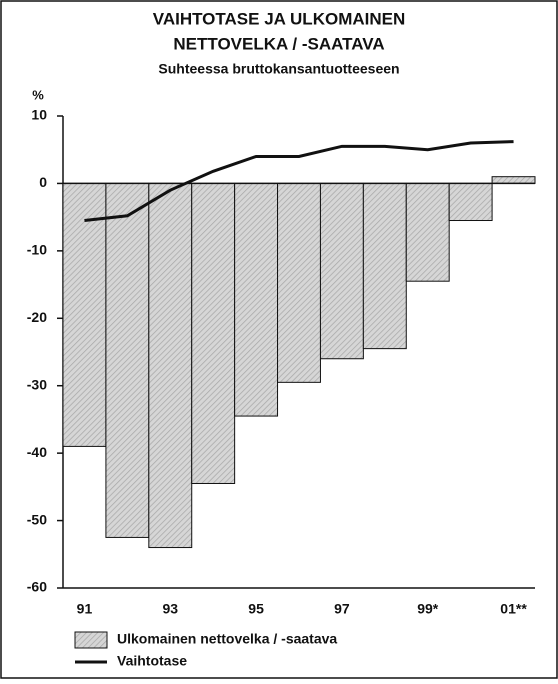 Image resolution: width=558 pixels, height=684 pixels. Describe the element at coordinates (428, 609) in the screenshot. I see `x-tick-label: 99*` at that location.